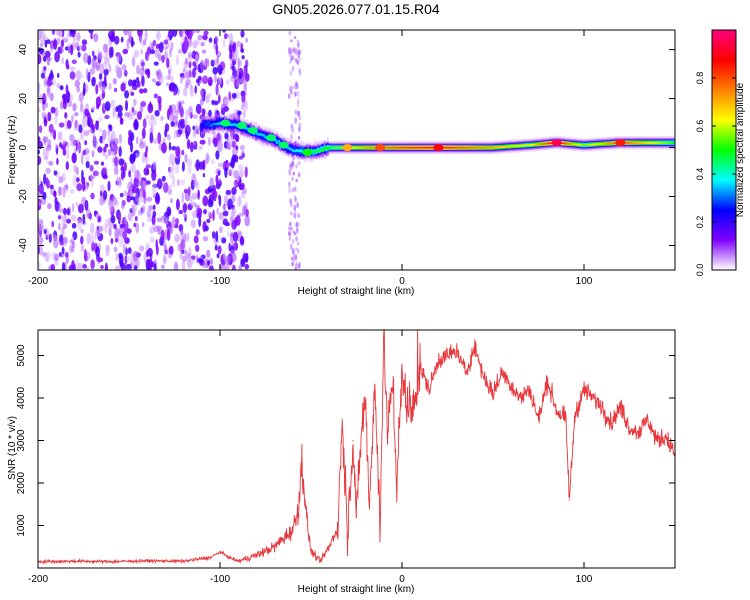  Describe the element at coordinates (700, 222) in the screenshot. I see `colorbar-tick-label: 0.2` at that location.